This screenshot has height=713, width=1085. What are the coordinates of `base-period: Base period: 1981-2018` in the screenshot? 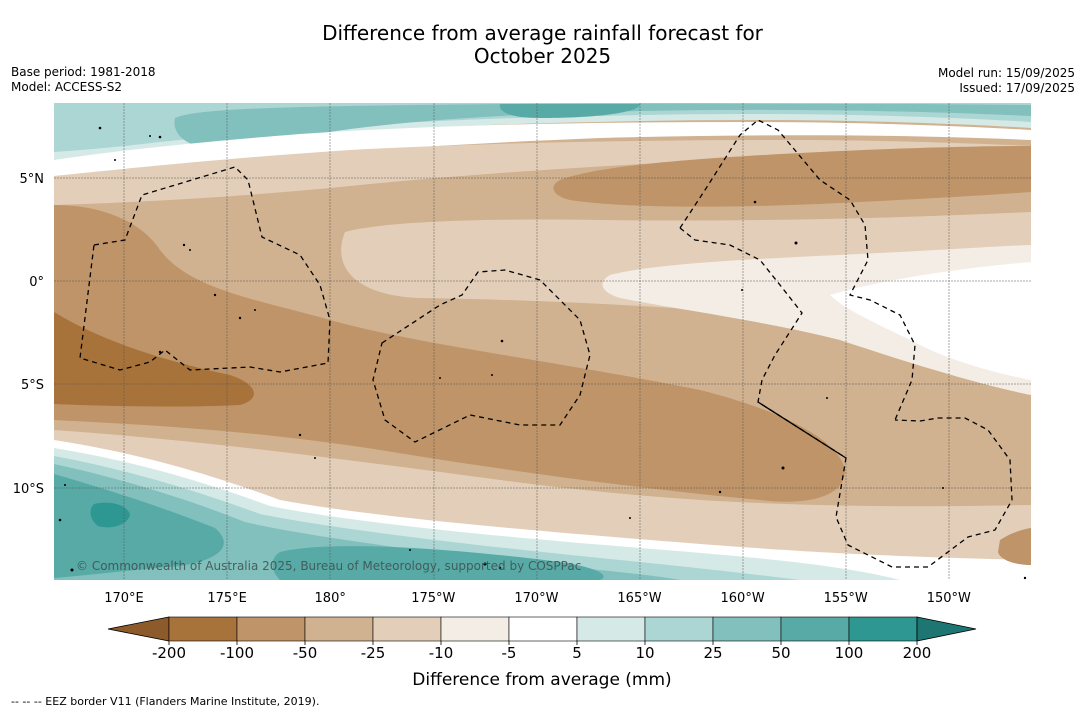 It's located at (83, 72).